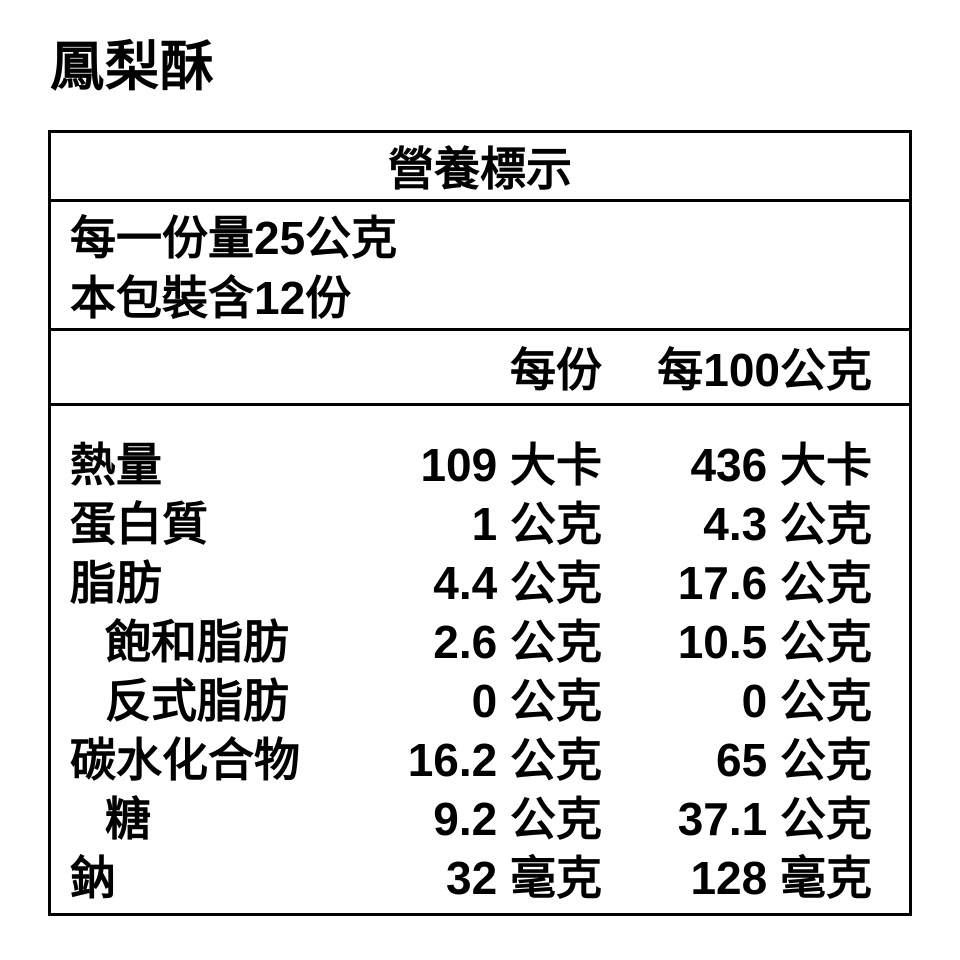 The image size is (960, 960). I want to click on servings-per-package-text: 本包裝含12份, so click(211, 298).